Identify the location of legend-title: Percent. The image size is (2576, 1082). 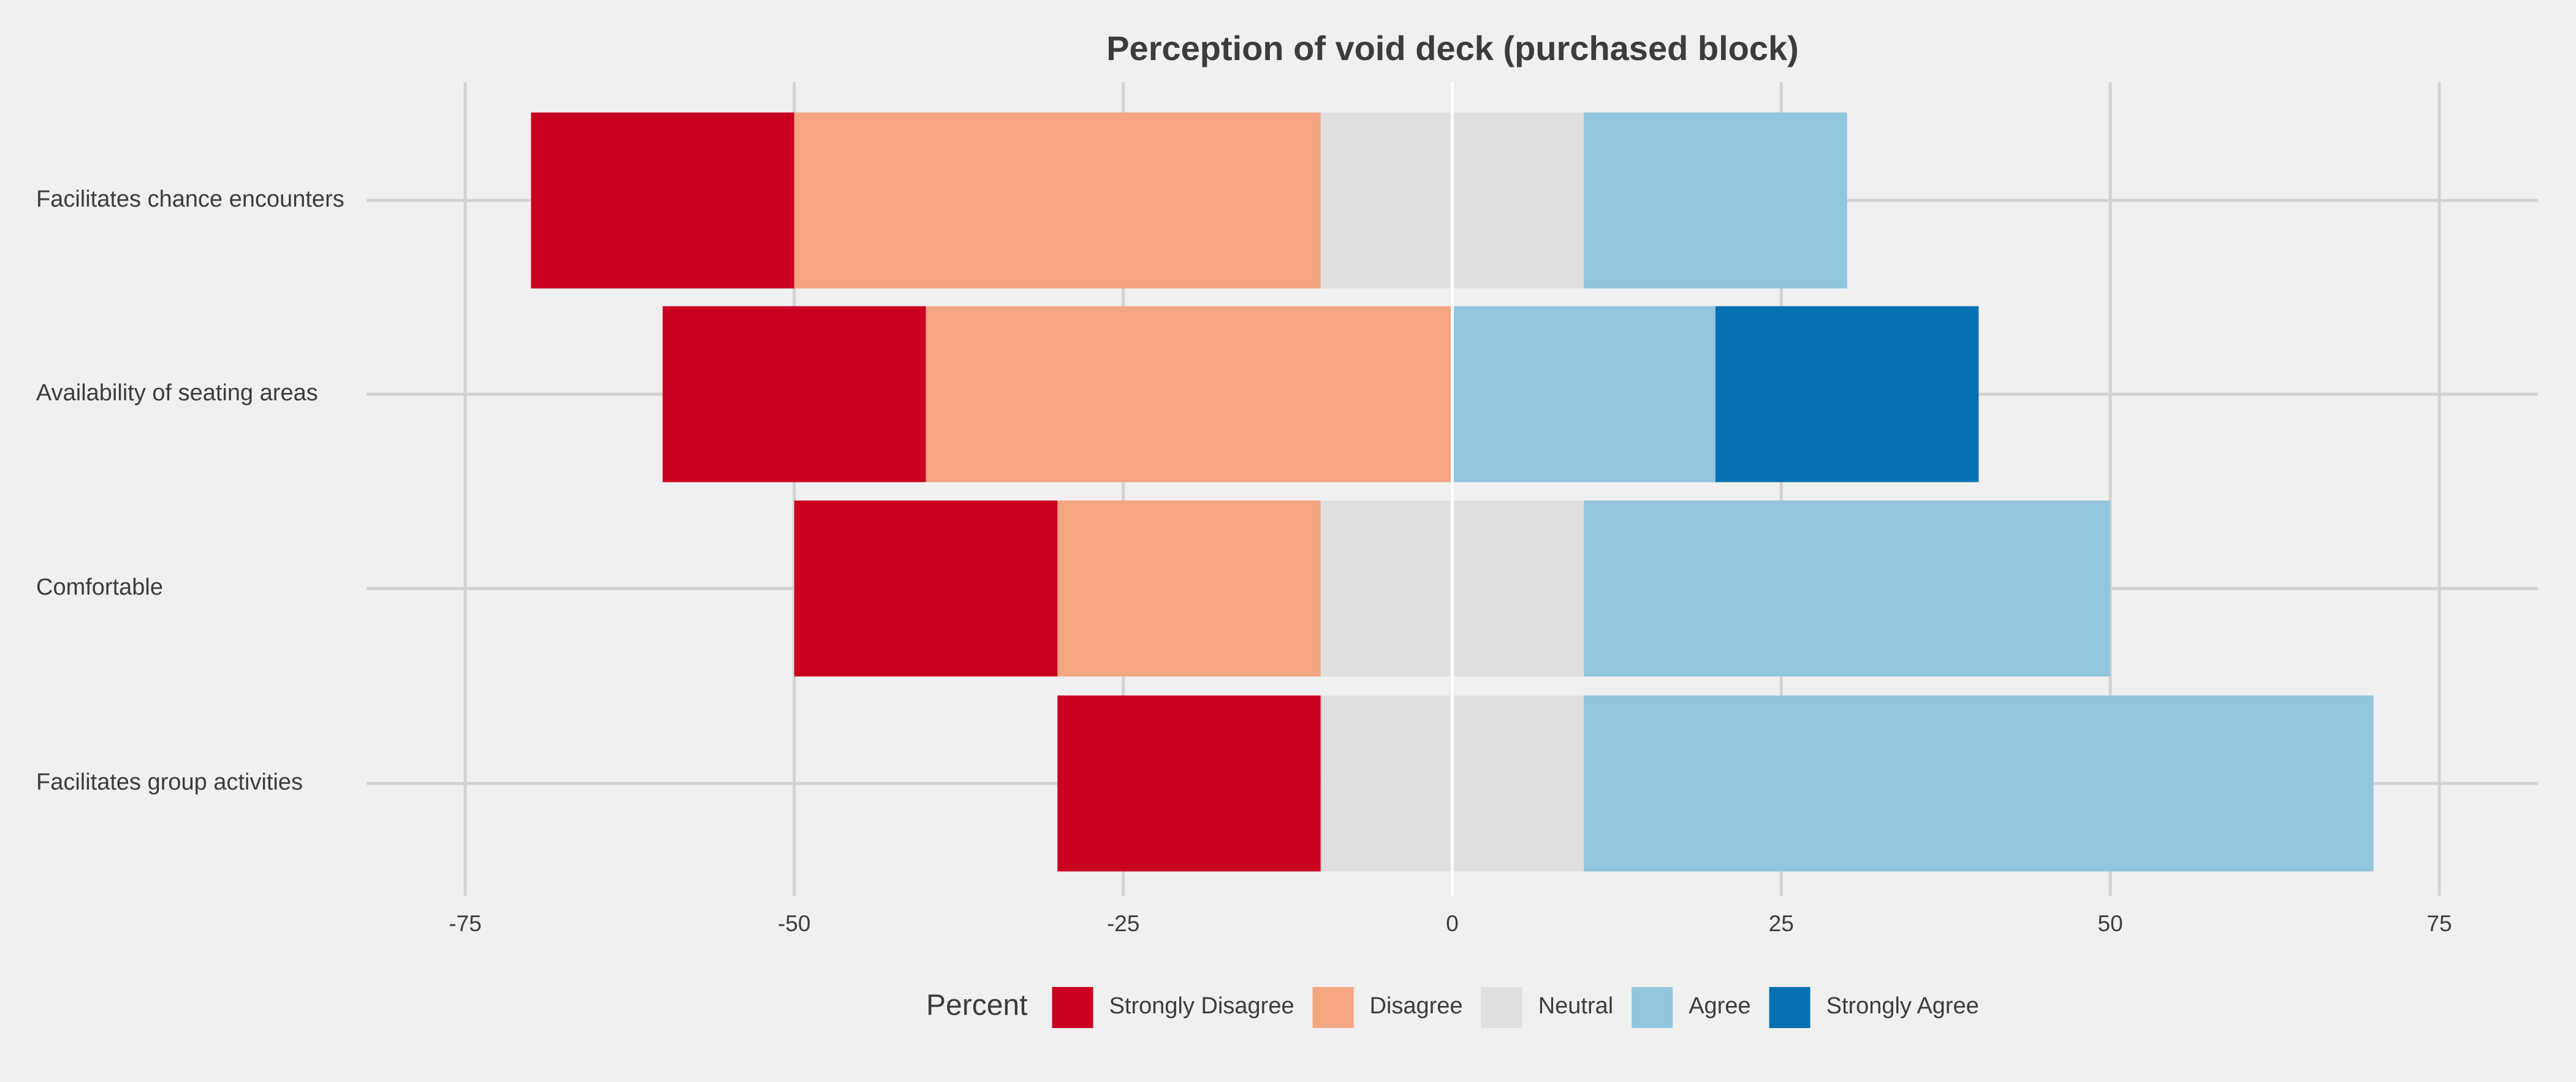
(976, 1005).